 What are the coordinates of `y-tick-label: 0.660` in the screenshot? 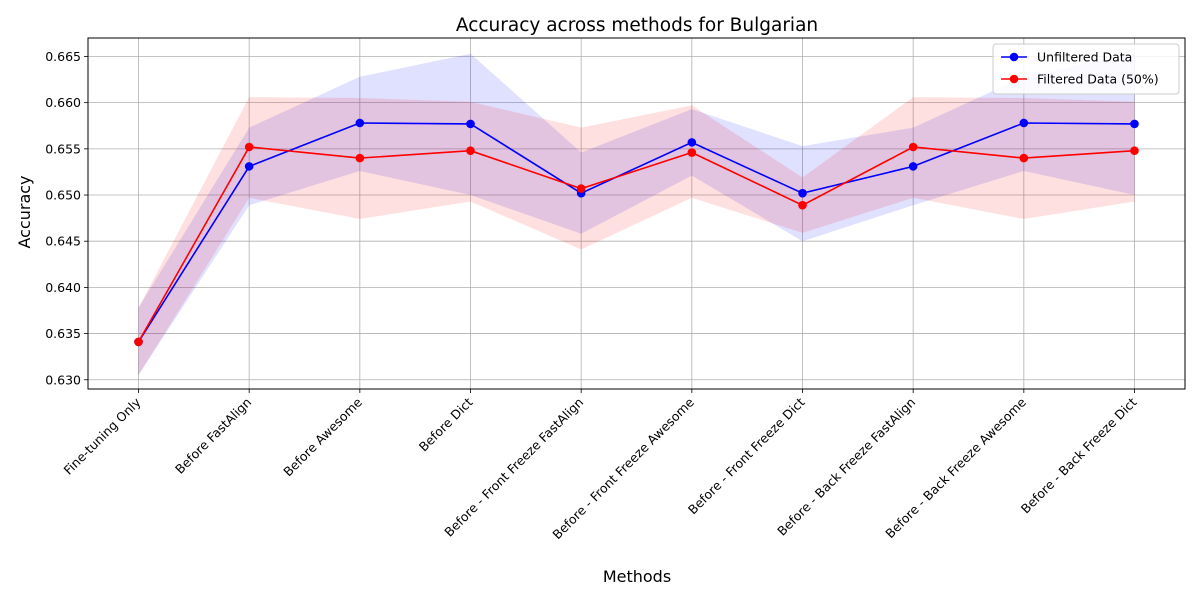 It's located at (63, 102).